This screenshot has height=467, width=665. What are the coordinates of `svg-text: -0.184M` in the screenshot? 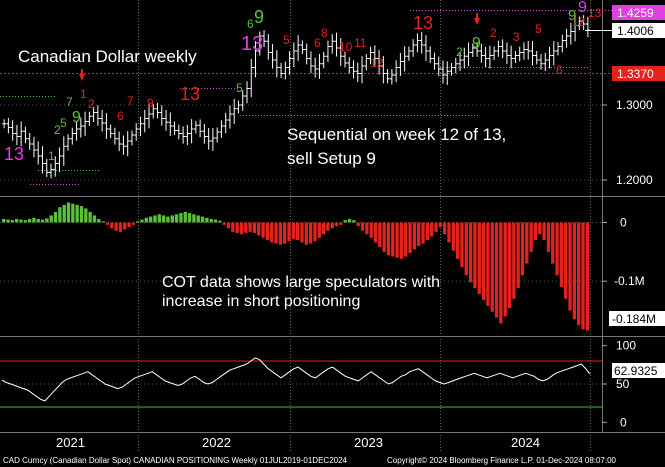 It's located at (634, 319).